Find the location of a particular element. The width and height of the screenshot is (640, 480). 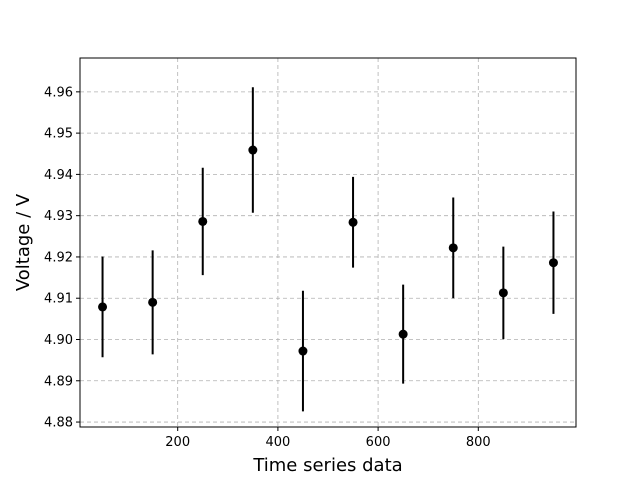

y-axis-title: Voltage / V is located at coordinates (23, 242).